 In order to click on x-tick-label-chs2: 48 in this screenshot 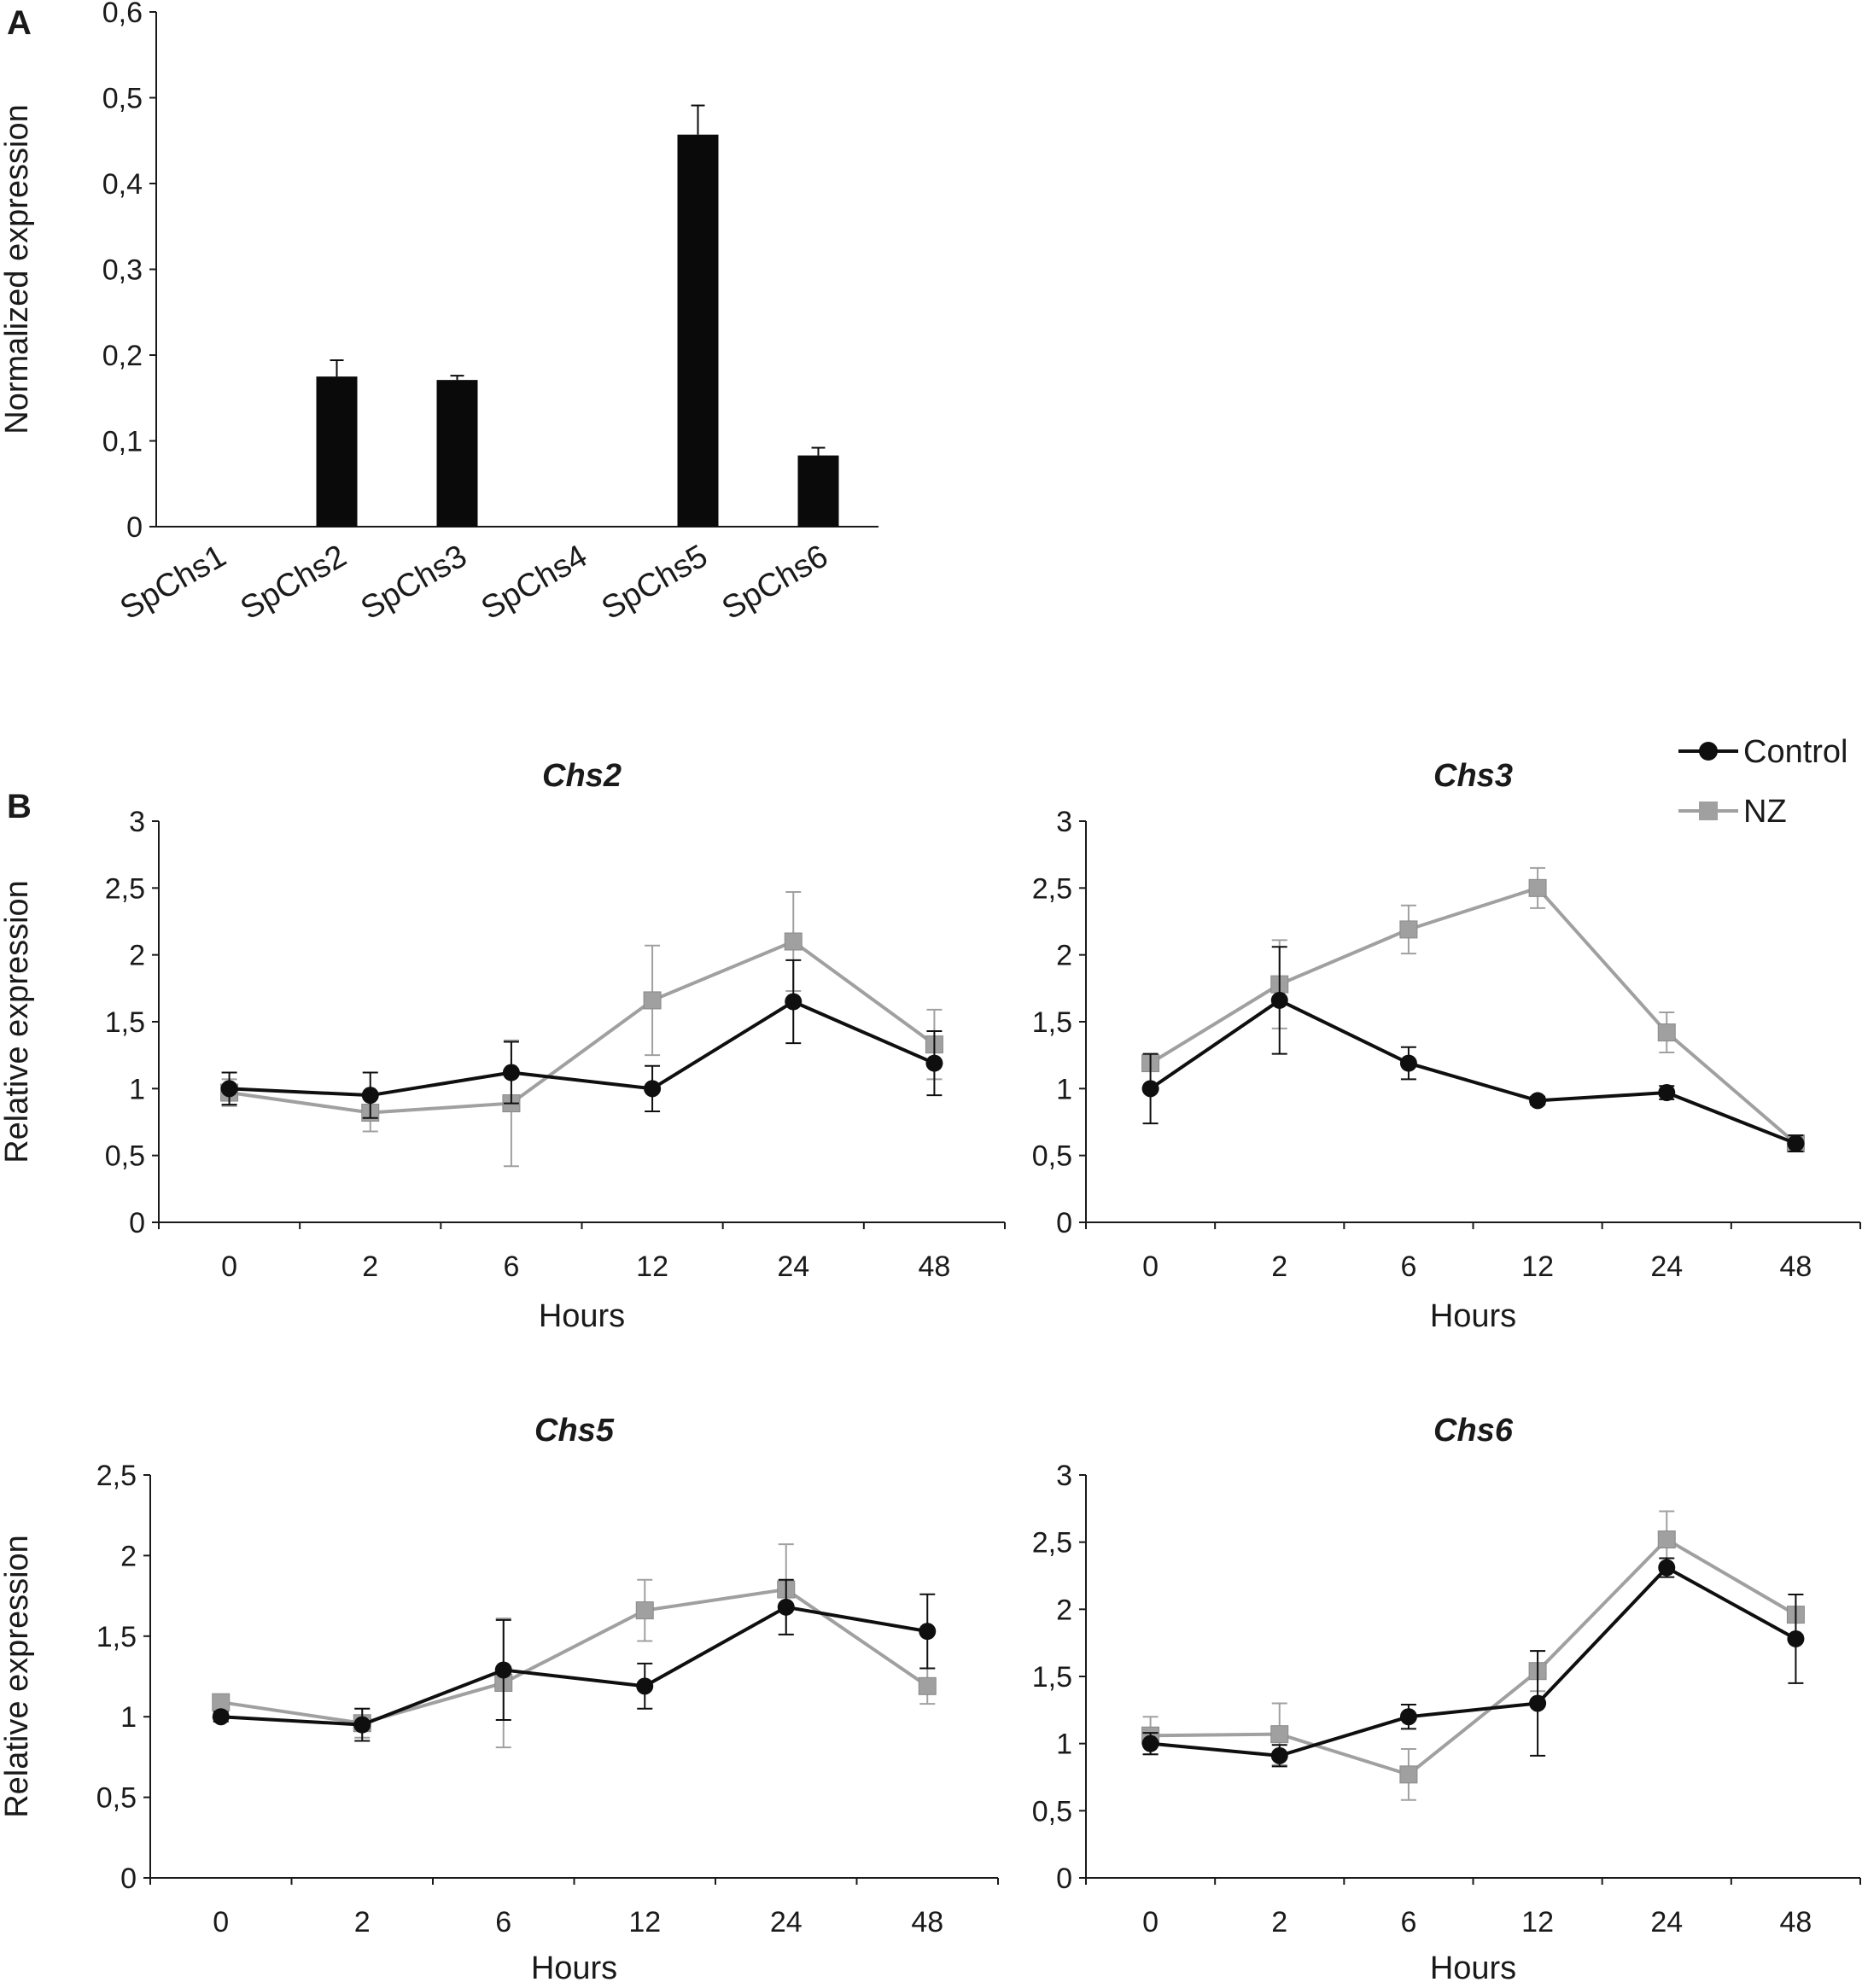, I will do `click(935, 1267)`.